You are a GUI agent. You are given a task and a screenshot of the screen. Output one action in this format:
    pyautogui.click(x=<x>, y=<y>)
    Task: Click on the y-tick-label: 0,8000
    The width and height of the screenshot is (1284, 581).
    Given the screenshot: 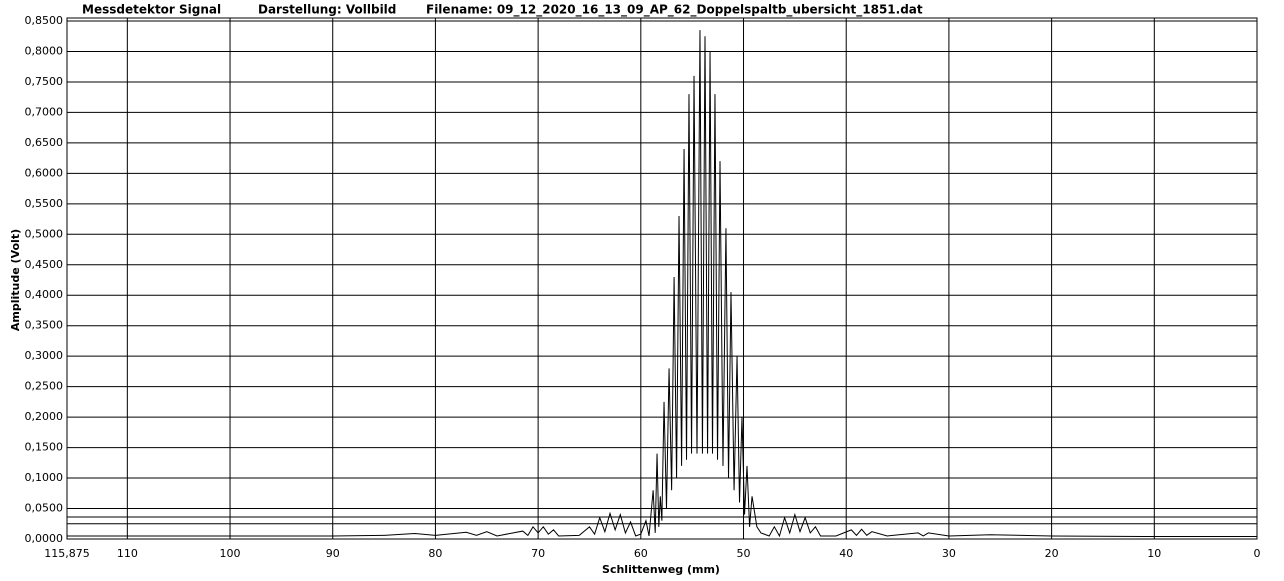 What is the action you would take?
    pyautogui.click(x=44, y=50)
    